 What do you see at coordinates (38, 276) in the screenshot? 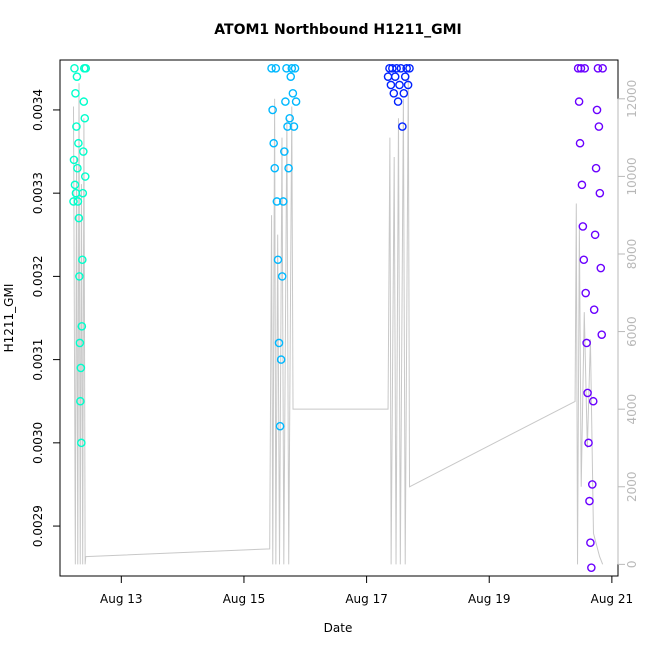
I see `y-tick-label: 0.0032` at bounding box center [38, 276].